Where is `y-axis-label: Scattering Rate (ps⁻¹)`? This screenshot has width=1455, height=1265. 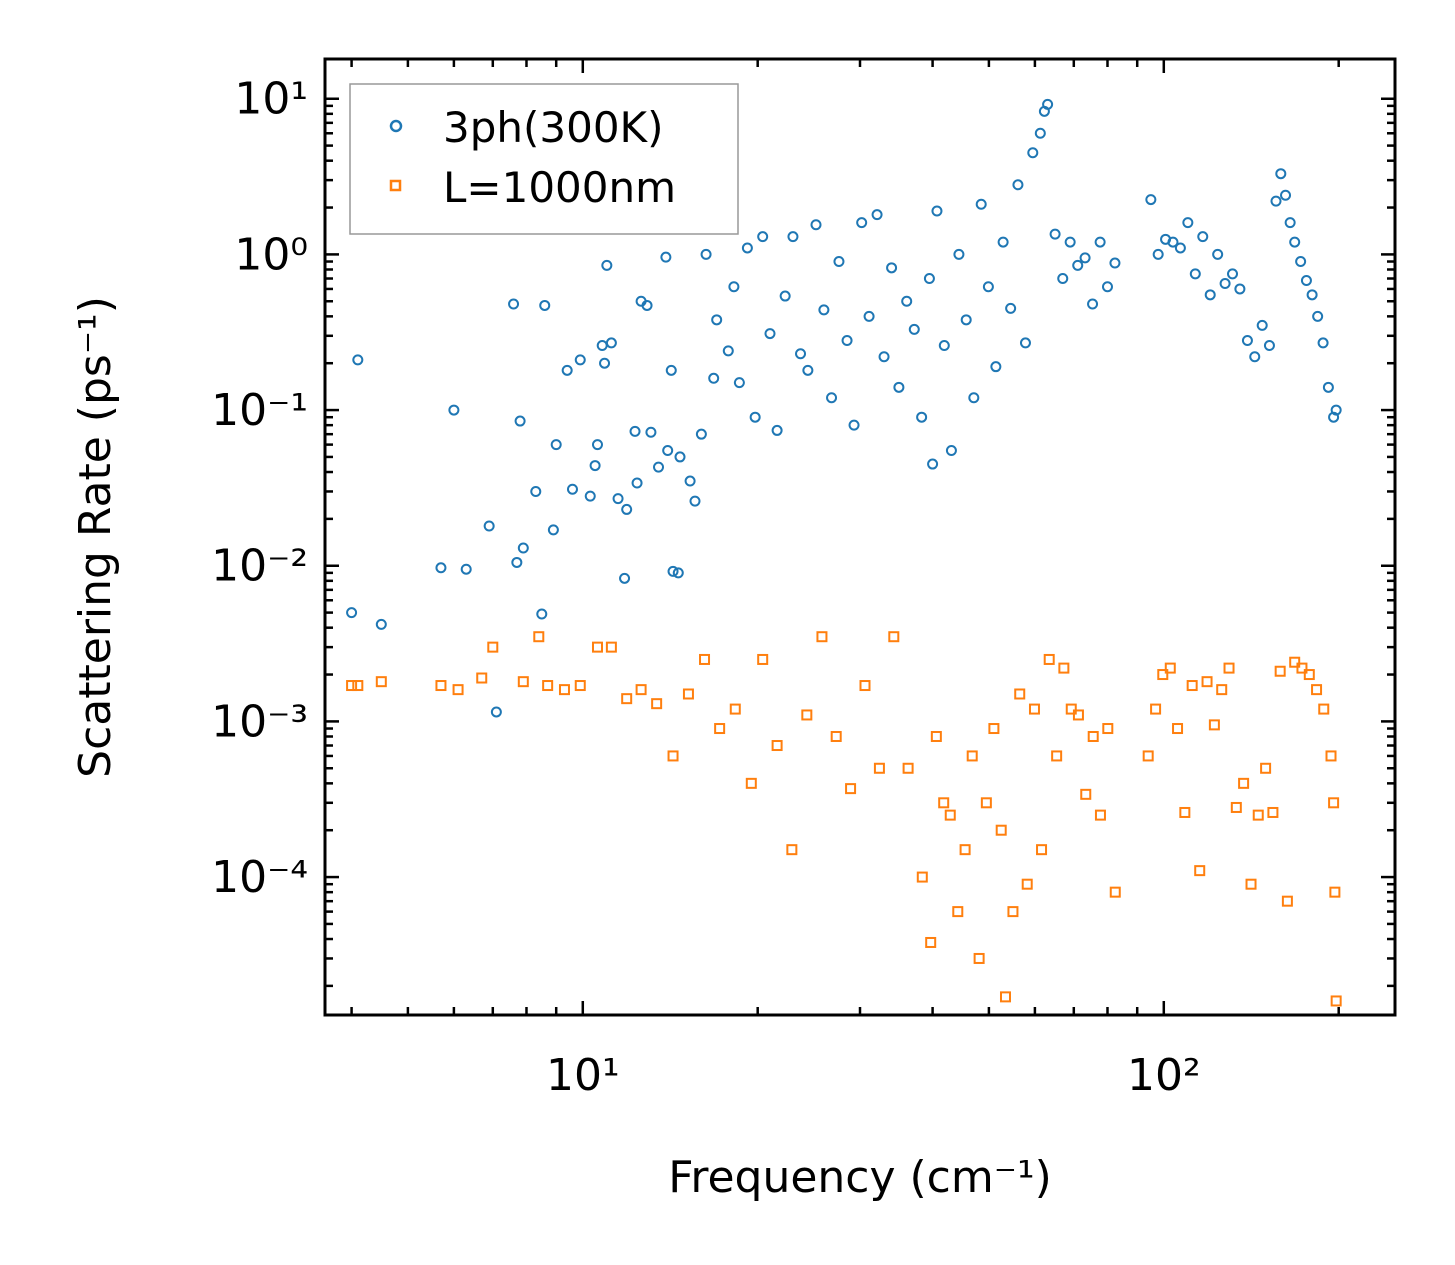 y-axis-label: Scattering Rate (ps⁻¹) is located at coordinates (95, 537).